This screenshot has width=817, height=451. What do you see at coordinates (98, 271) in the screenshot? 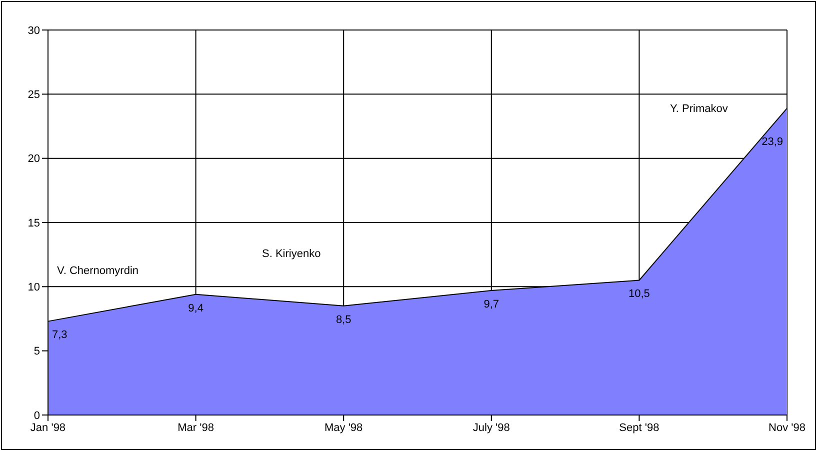
I see `annotation: V. Chernomyrdin` at bounding box center [98, 271].